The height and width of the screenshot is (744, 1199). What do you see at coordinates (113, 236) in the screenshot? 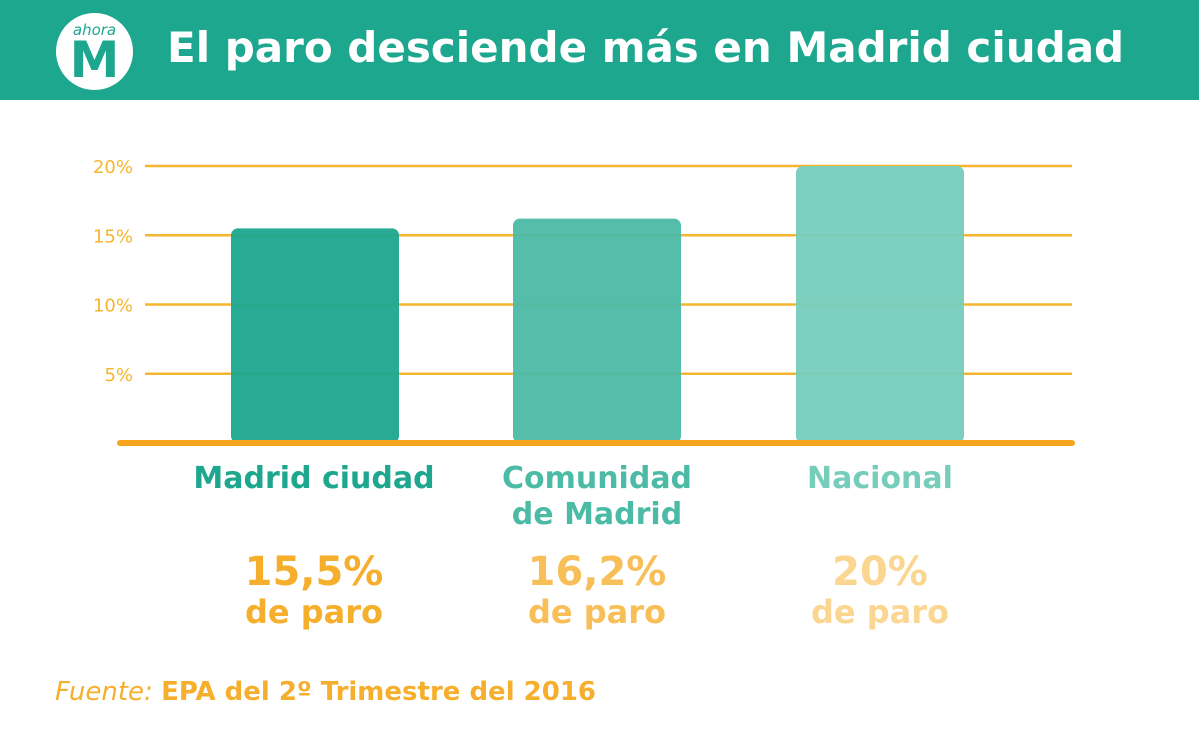
I see `y-tick-label: 15%` at bounding box center [113, 236].